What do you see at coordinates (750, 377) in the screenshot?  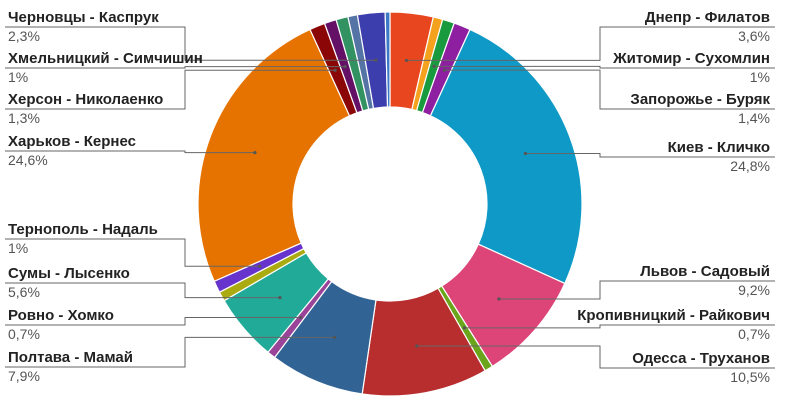 I see `slice-value-label: 10,5%` at bounding box center [750, 377].